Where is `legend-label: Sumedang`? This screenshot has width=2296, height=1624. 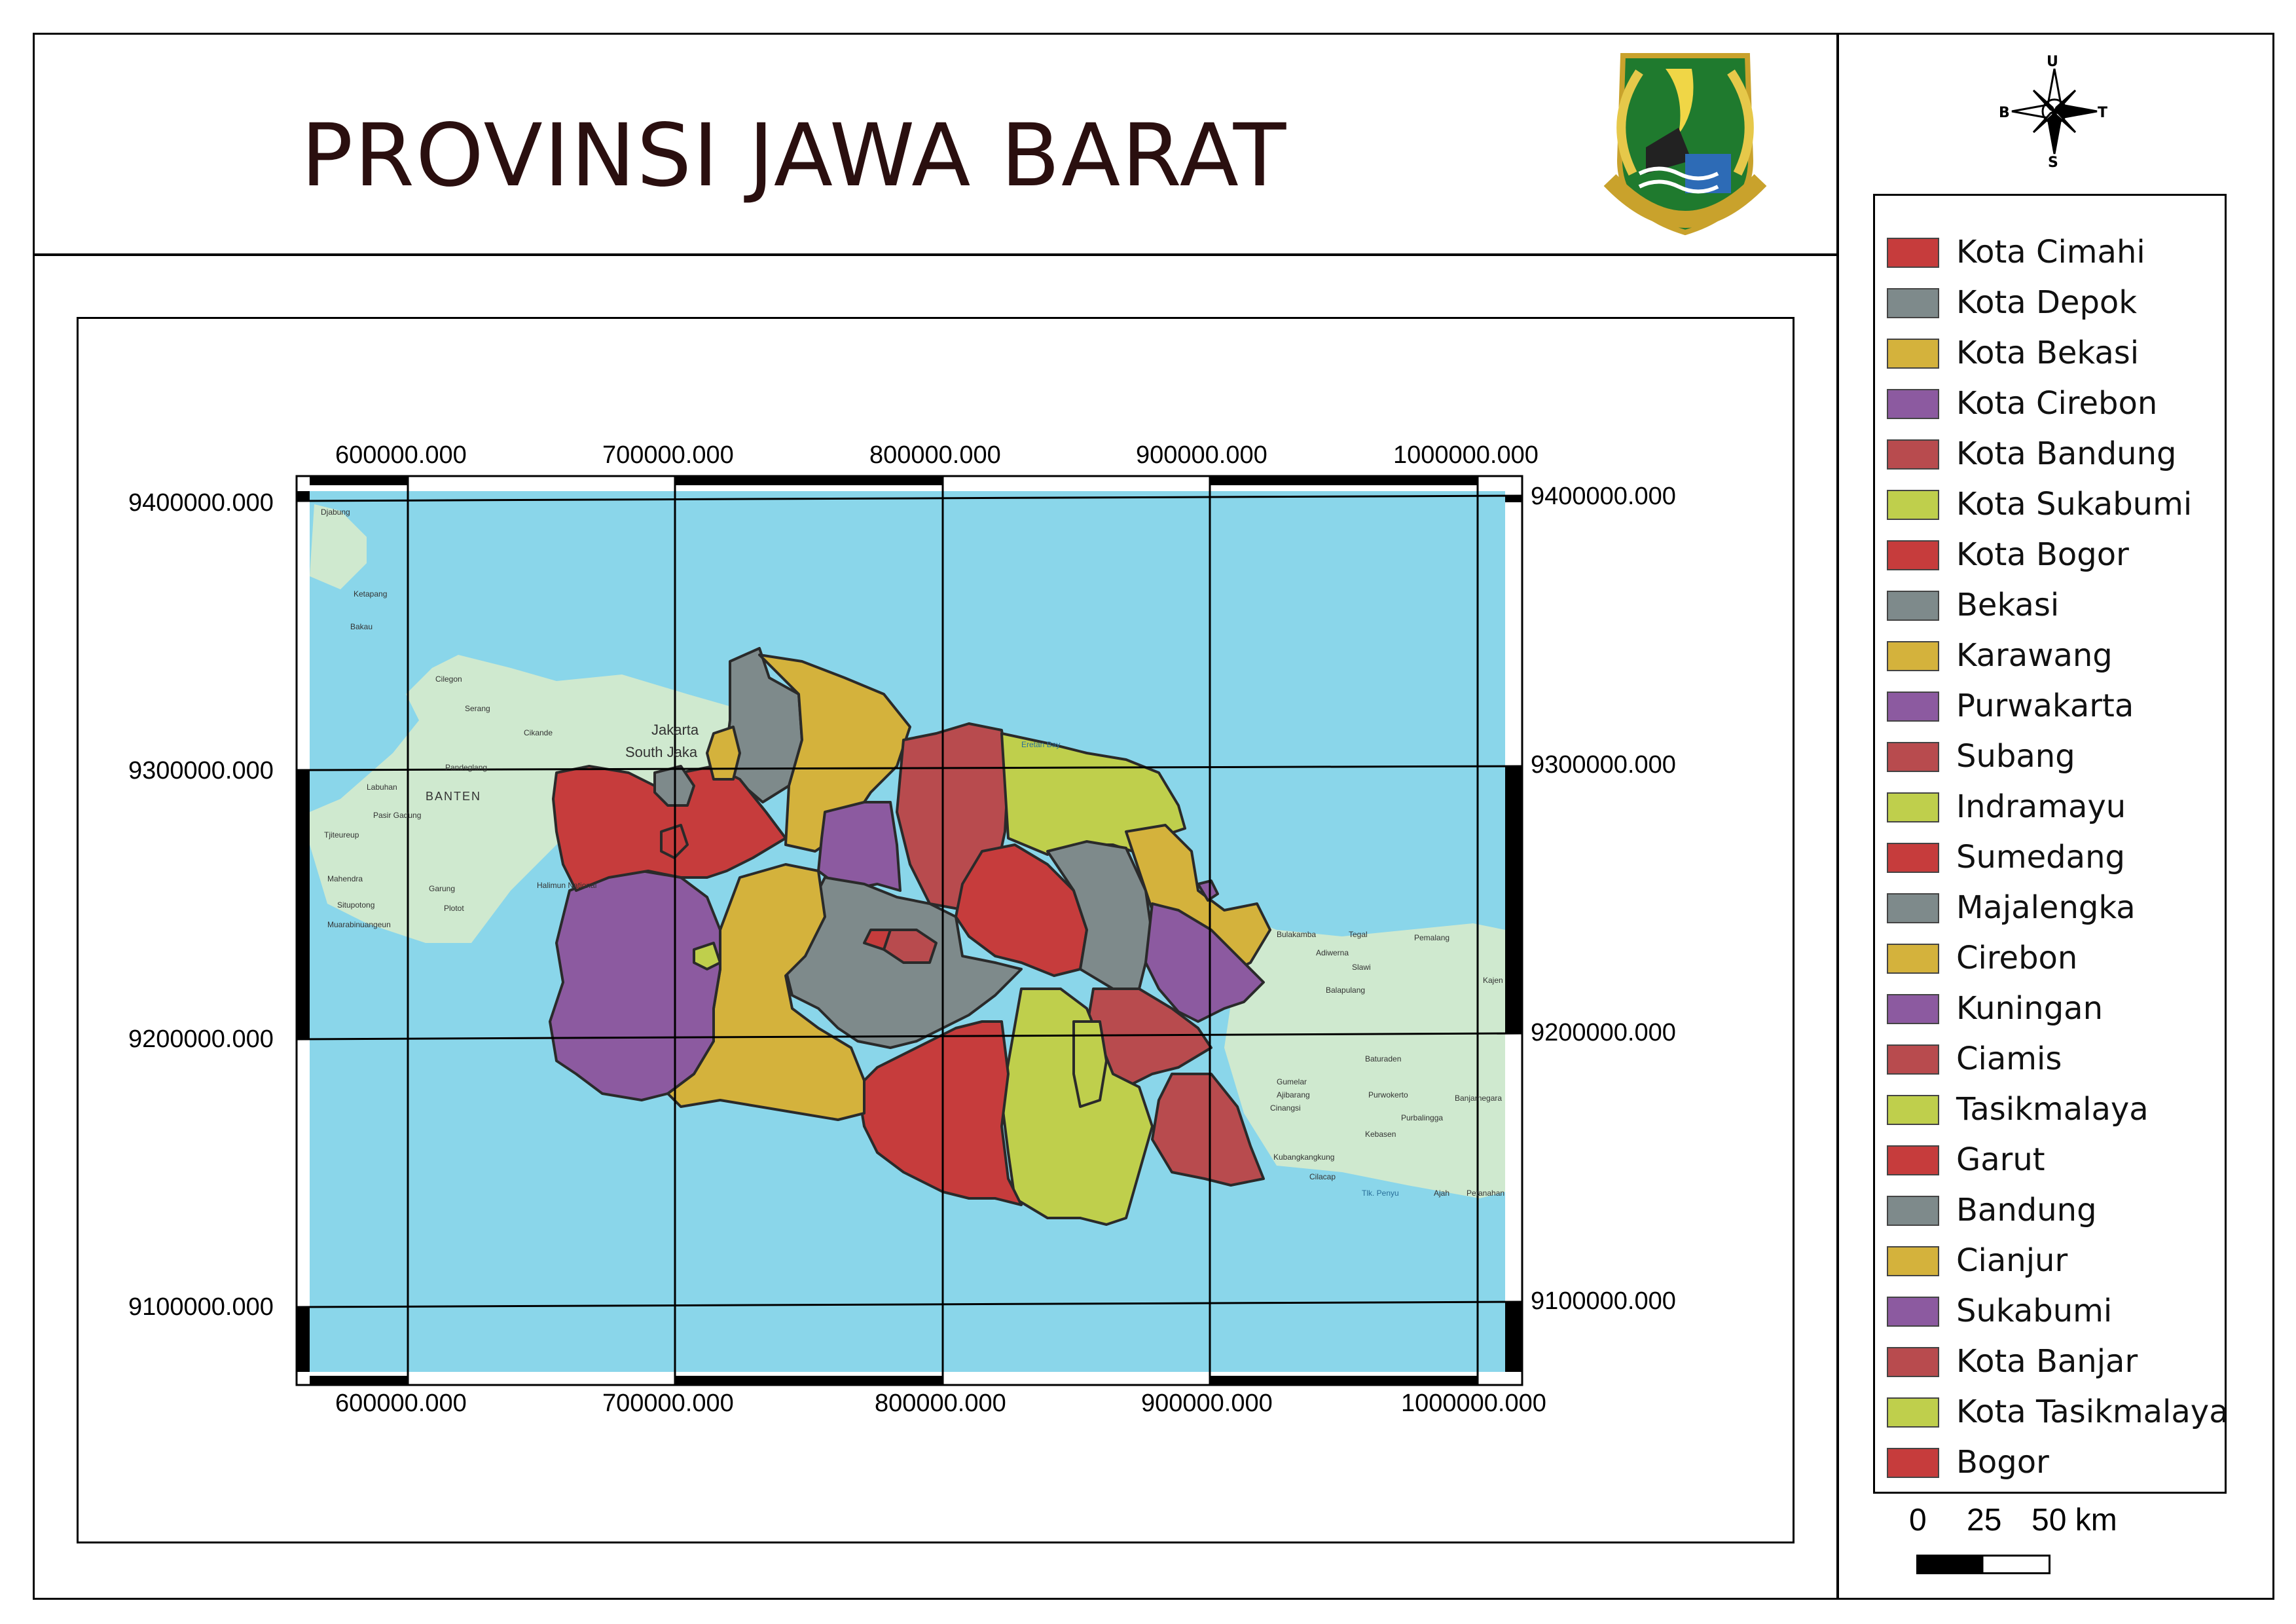
legend-label: Sumedang is located at coordinates (2040, 857).